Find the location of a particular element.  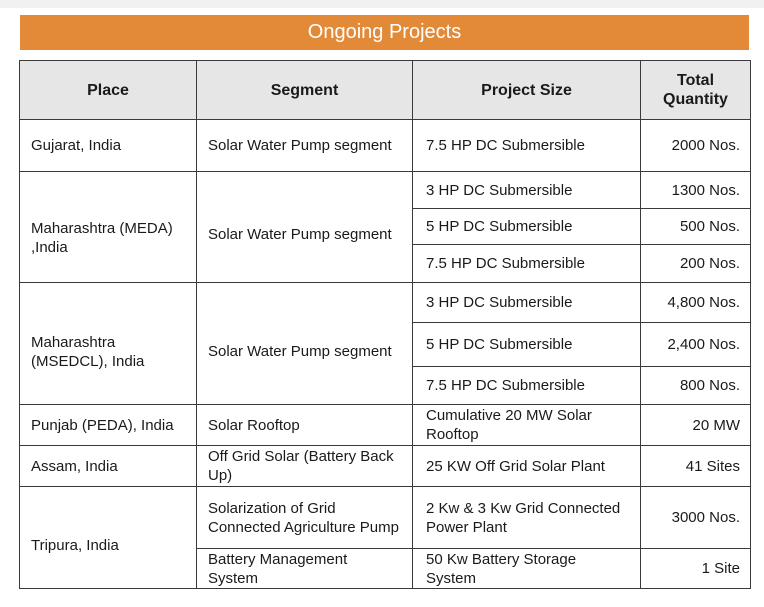

segment-cell: Solar Rooftop is located at coordinates (304, 425).